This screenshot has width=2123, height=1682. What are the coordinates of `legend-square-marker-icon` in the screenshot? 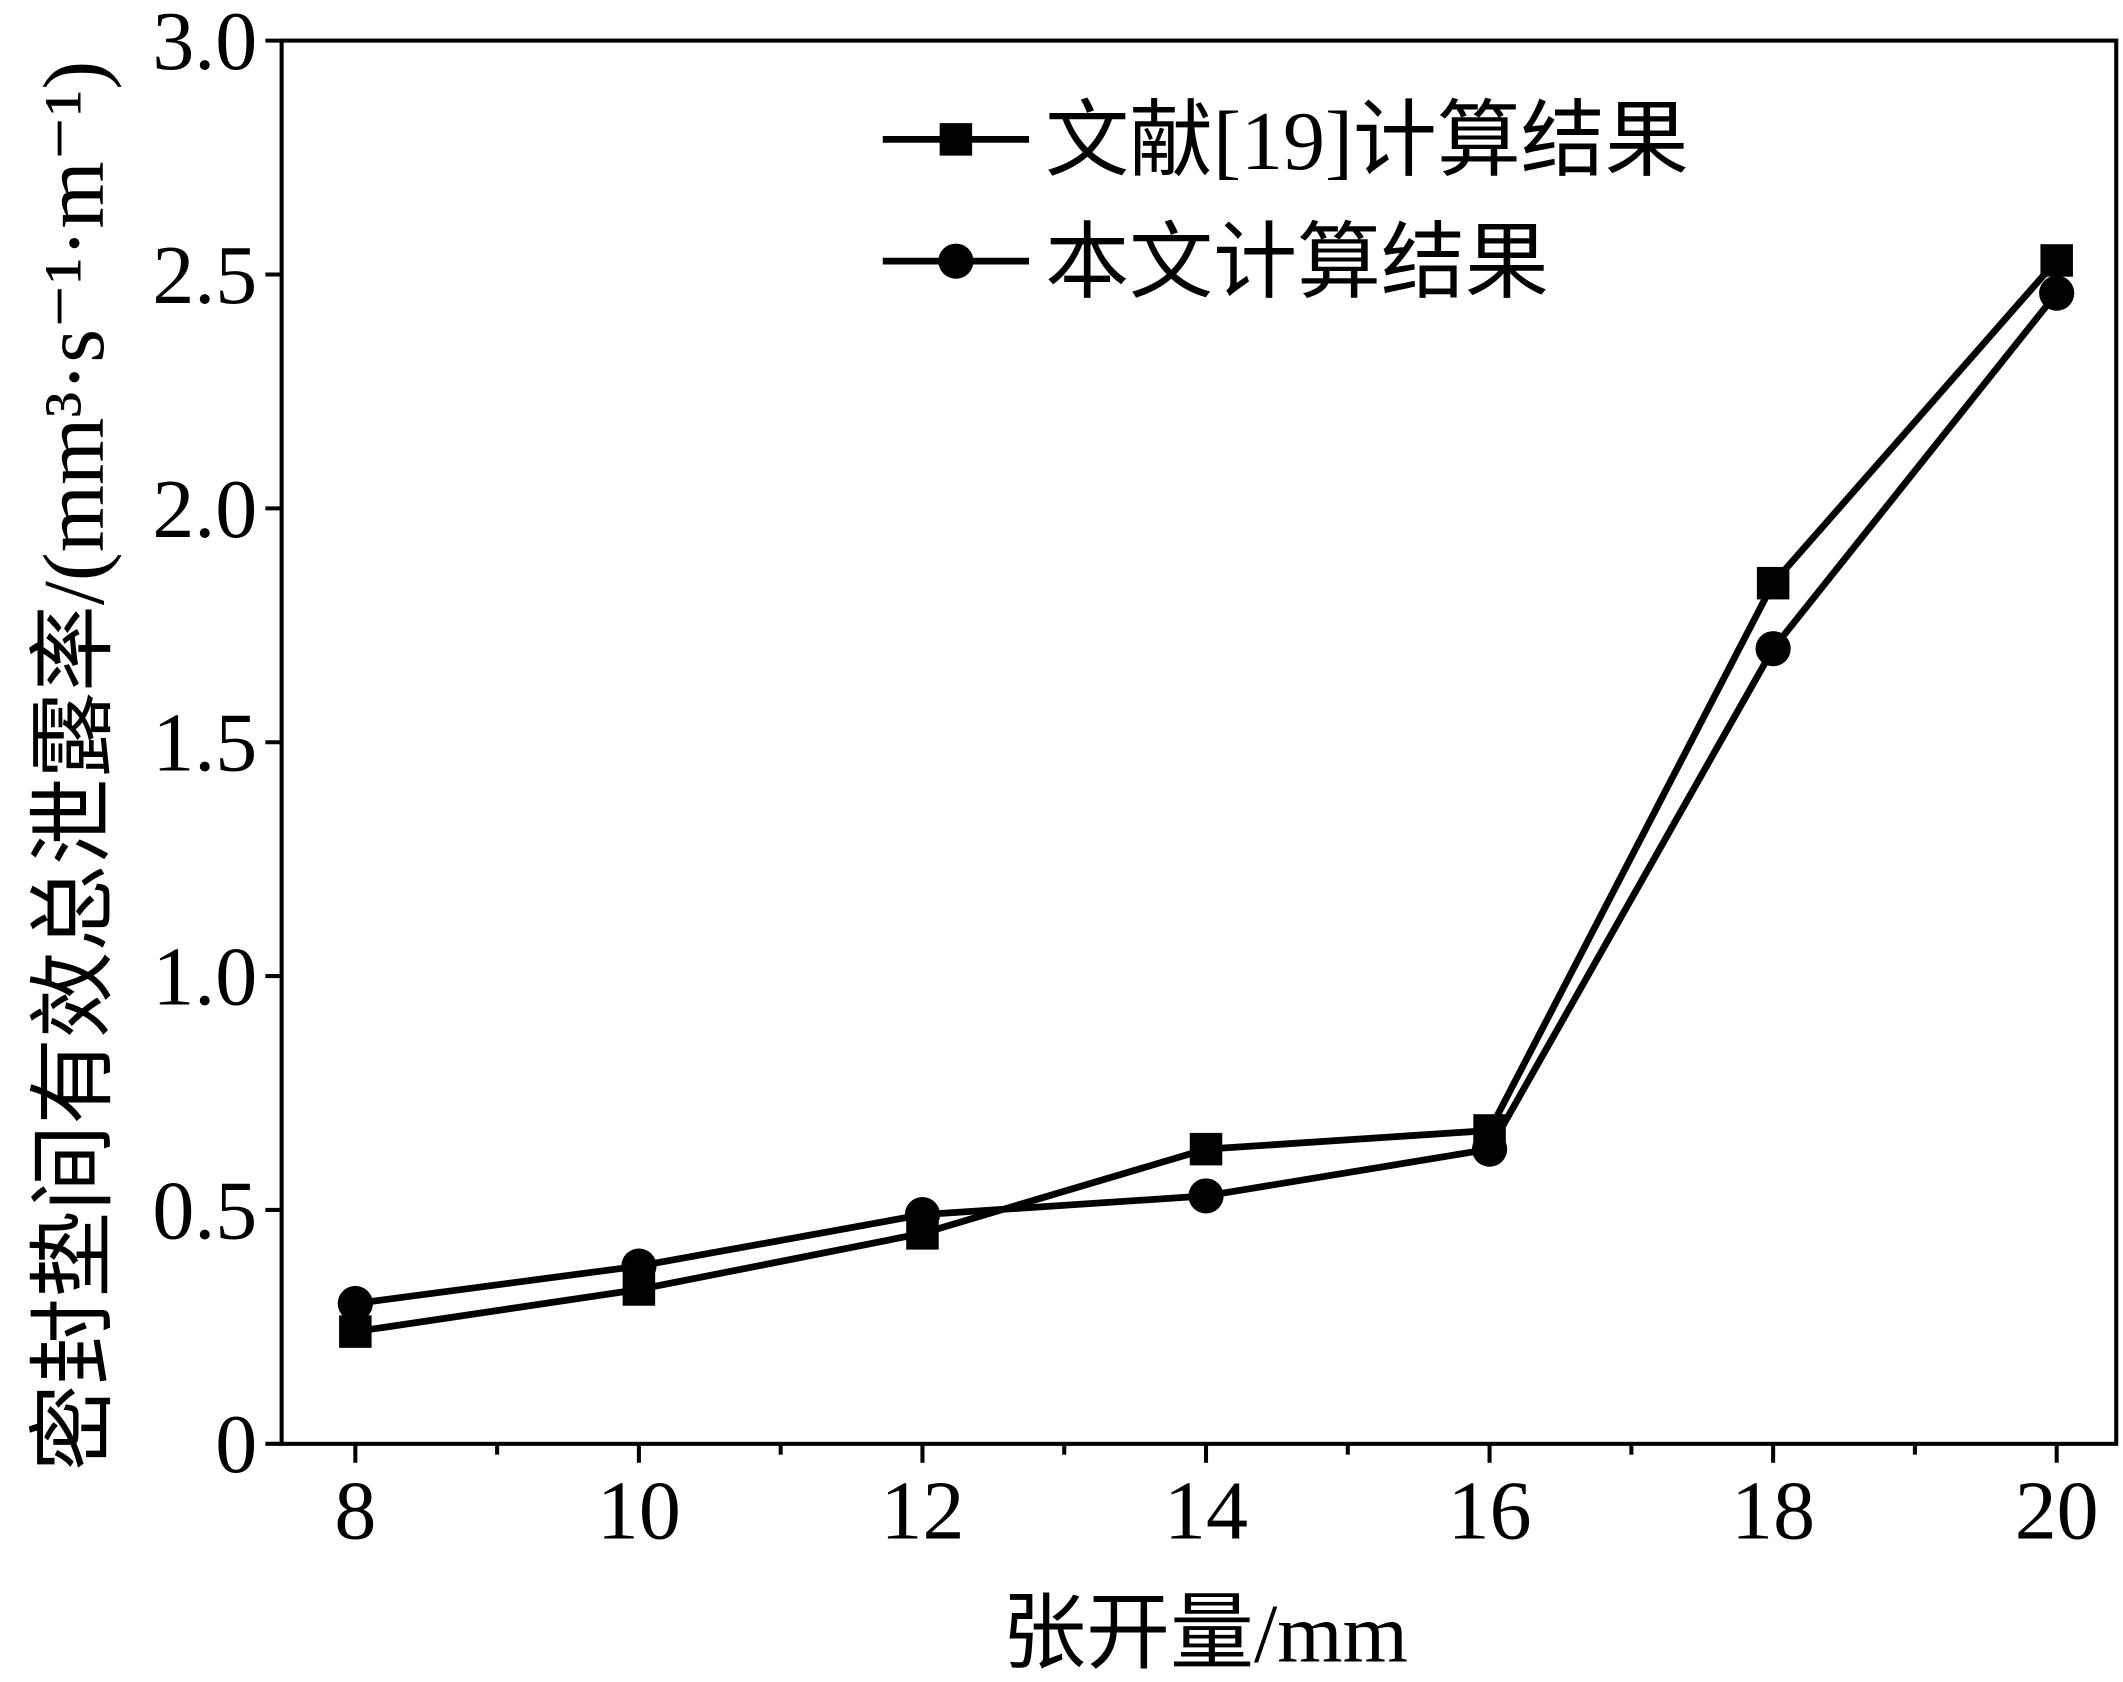 It's located at (956, 139).